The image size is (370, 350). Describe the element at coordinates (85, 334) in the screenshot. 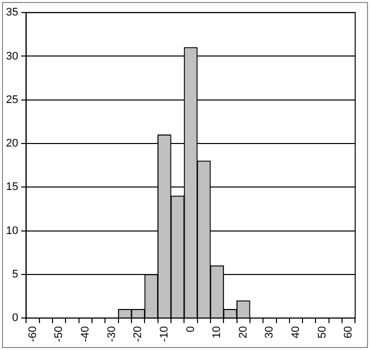

I see `x-tick-label: -40` at that location.